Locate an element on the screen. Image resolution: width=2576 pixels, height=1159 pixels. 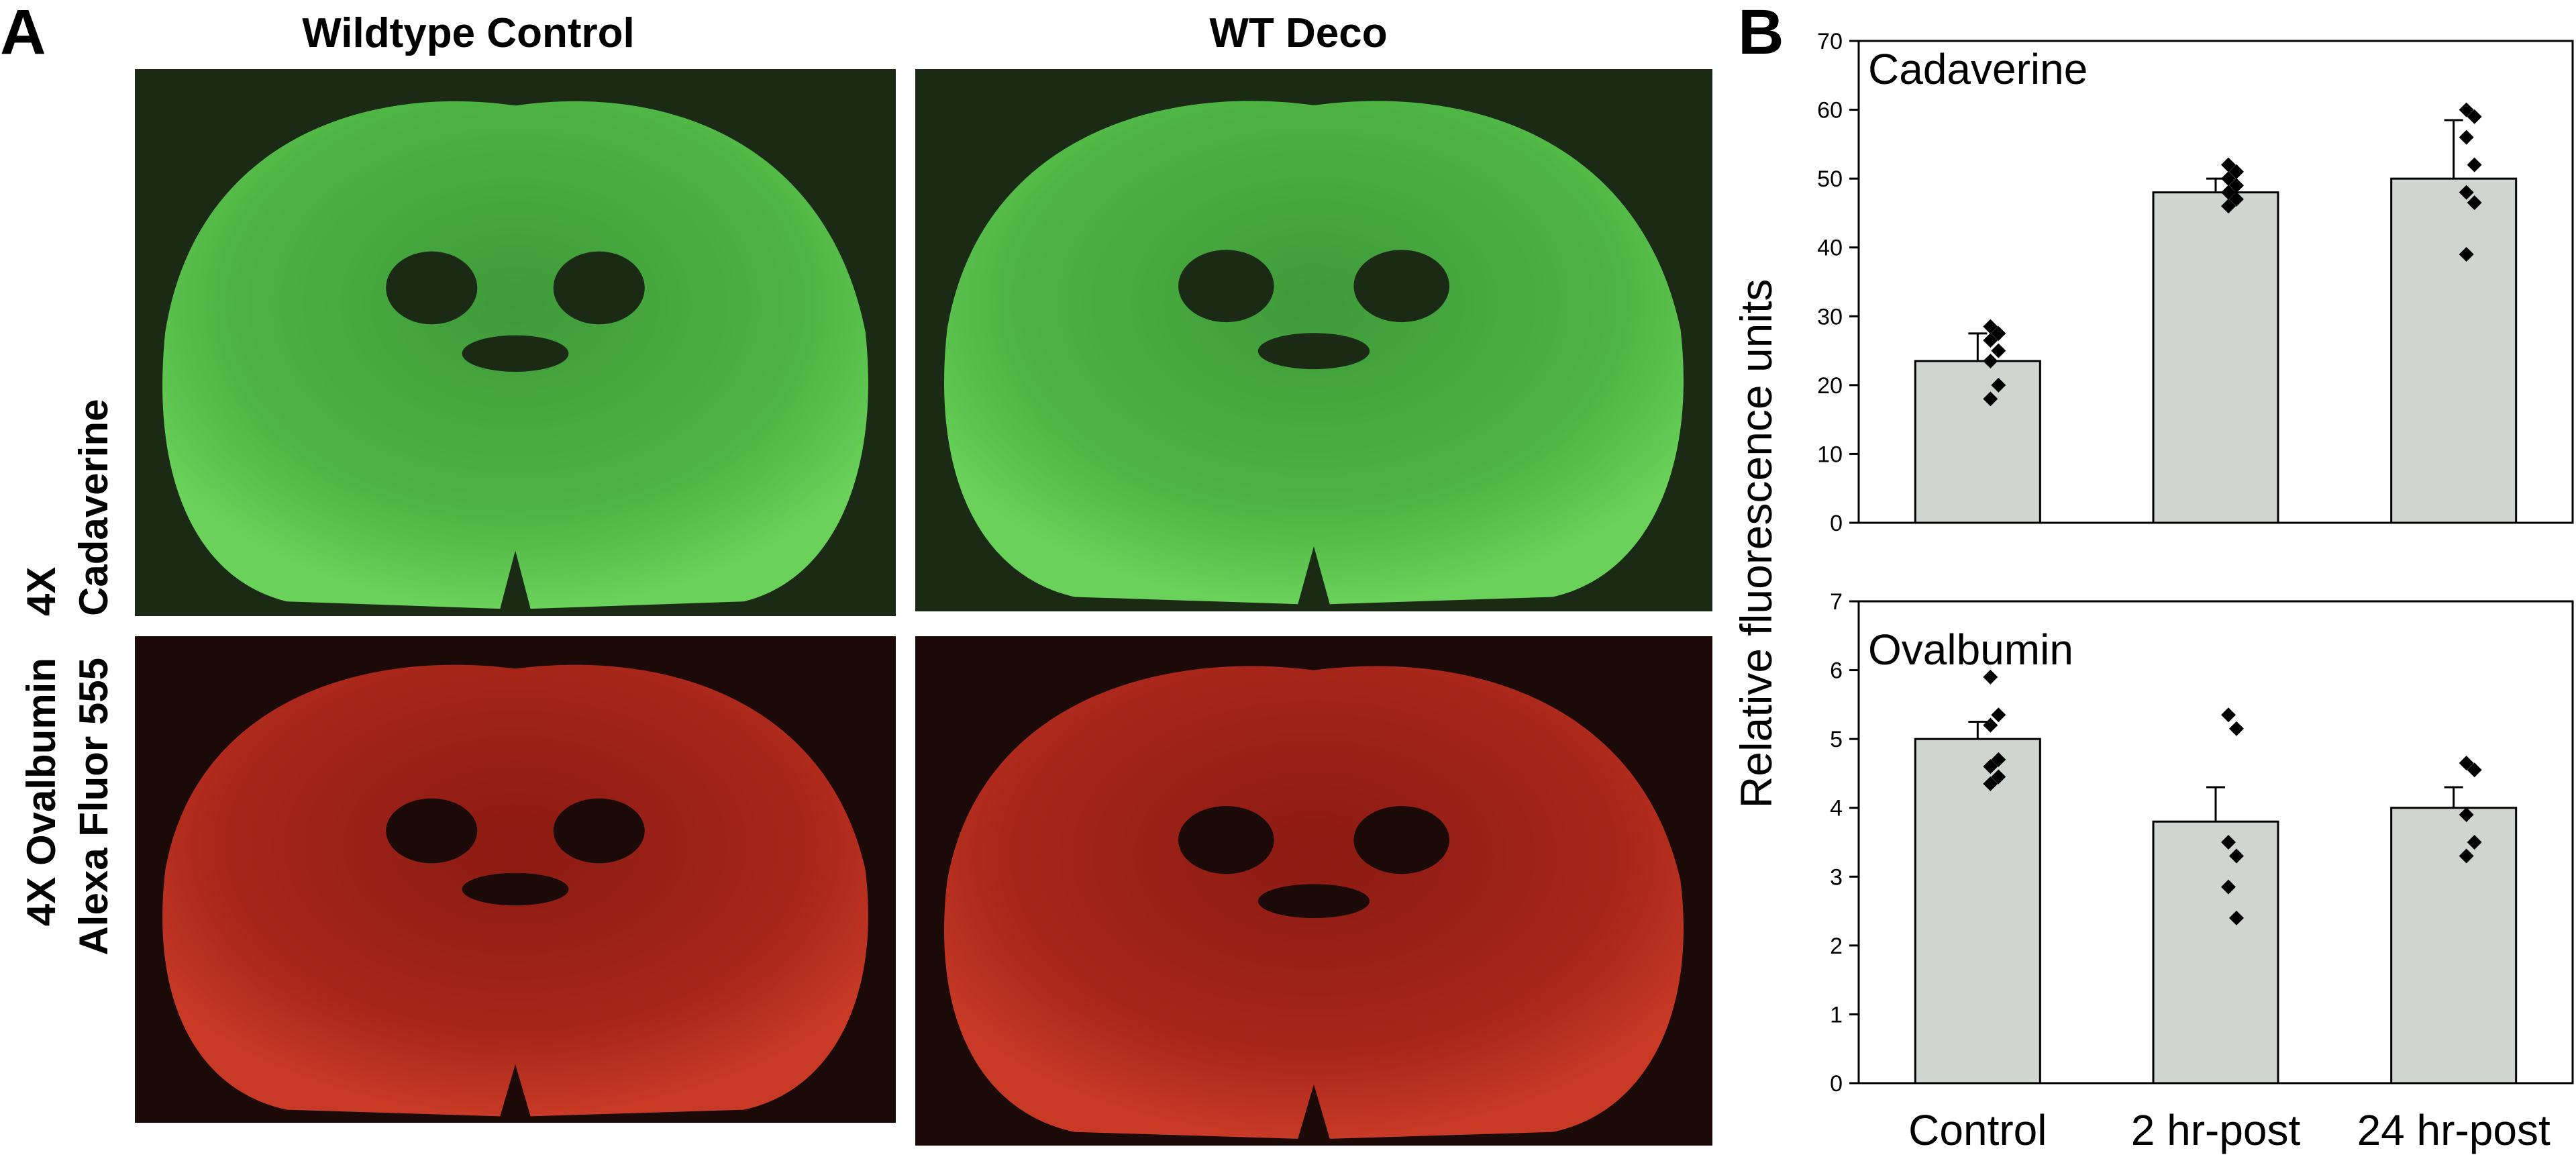
y-tick-label: 3 is located at coordinates (1836, 877).